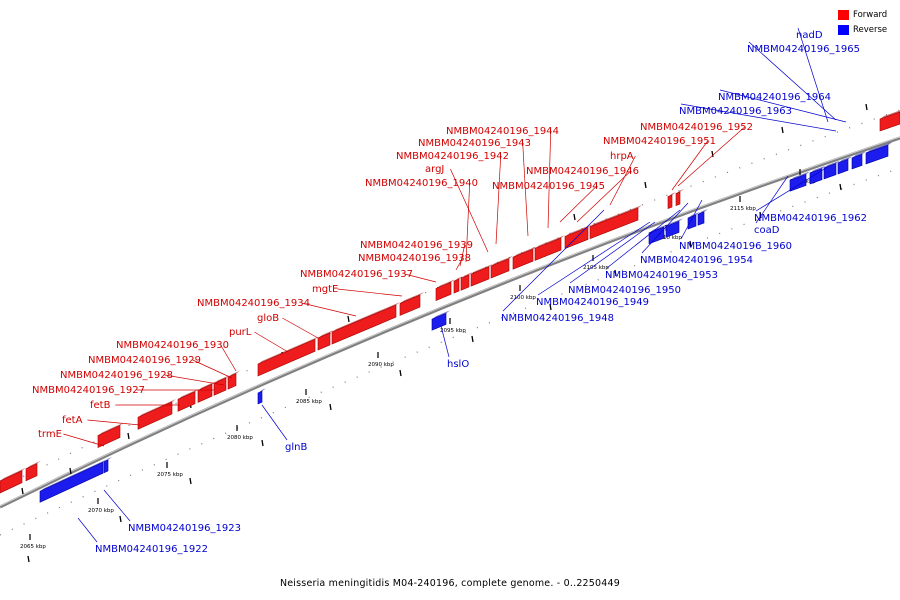 This screenshot has height=600, width=900. I want to click on forward-gene-label-nmbm04240196-1927: NMBM04240196_1927, so click(88, 390).